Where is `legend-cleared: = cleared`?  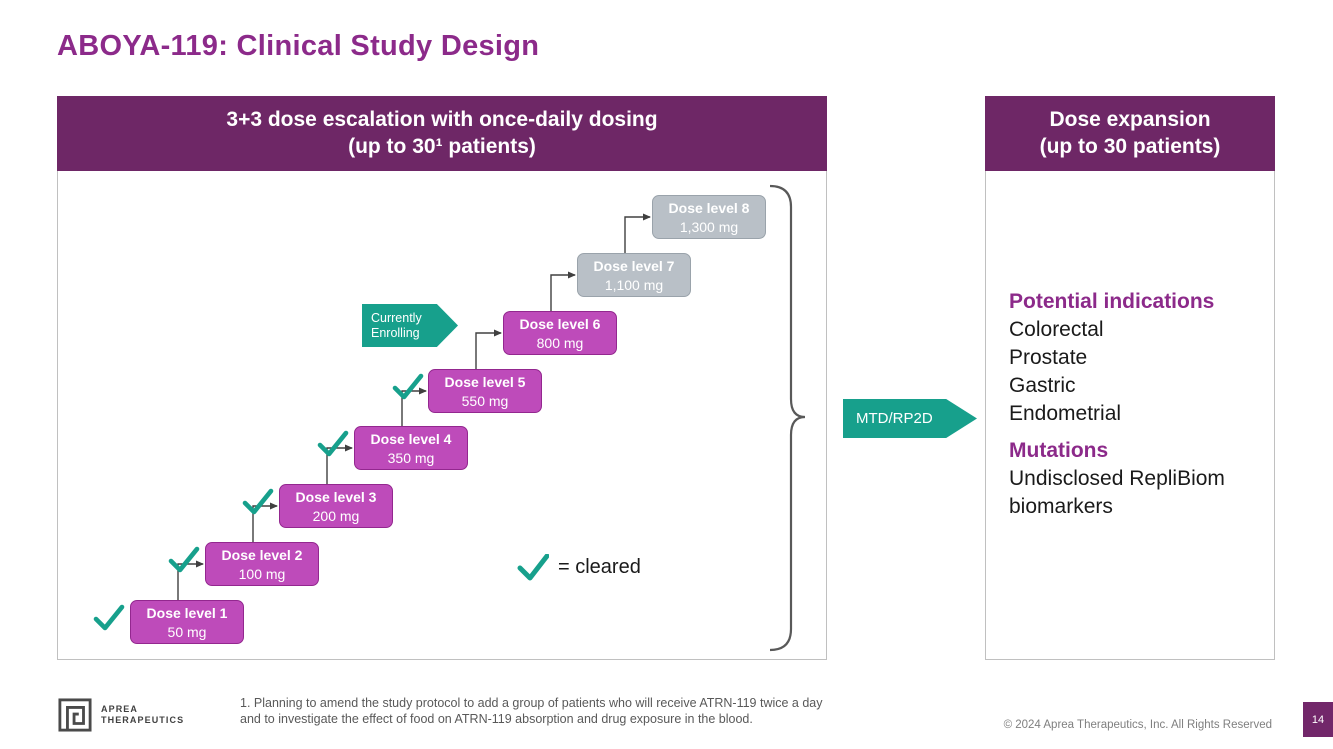 legend-cleared: = cleared is located at coordinates (579, 567).